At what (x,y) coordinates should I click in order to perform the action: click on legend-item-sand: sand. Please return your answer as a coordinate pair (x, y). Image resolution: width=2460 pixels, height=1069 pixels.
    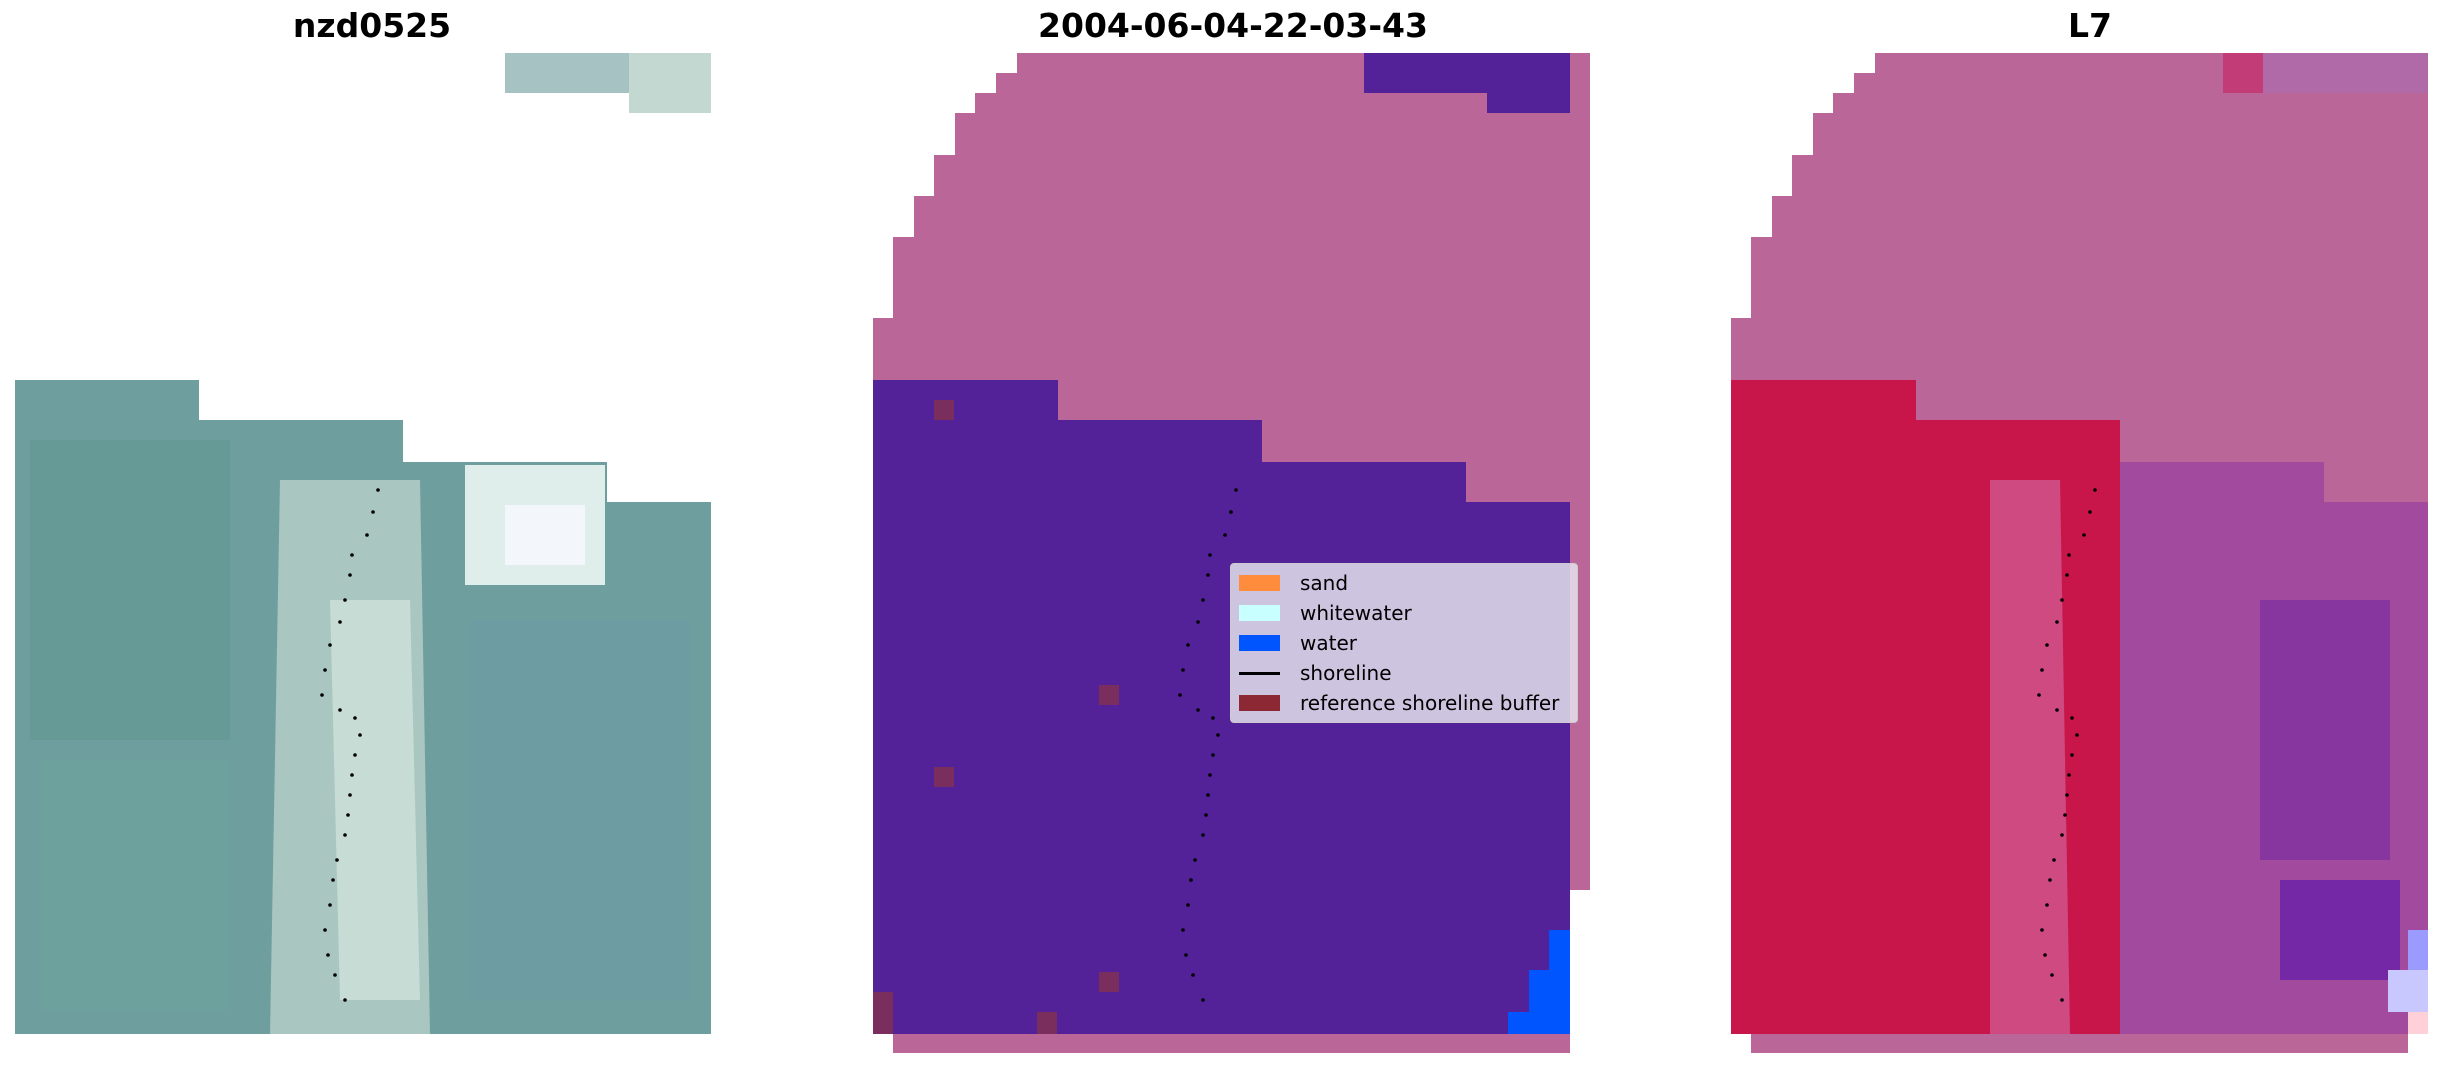
    Looking at the image, I should click on (1294, 583).